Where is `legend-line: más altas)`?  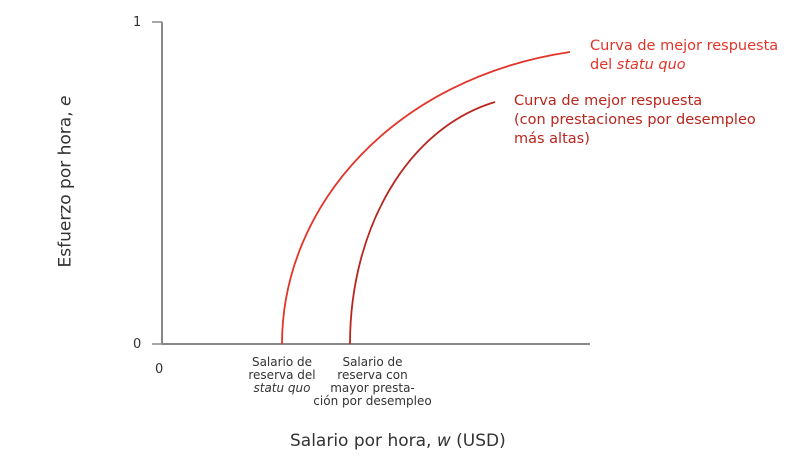 legend-line: más altas) is located at coordinates (552, 139).